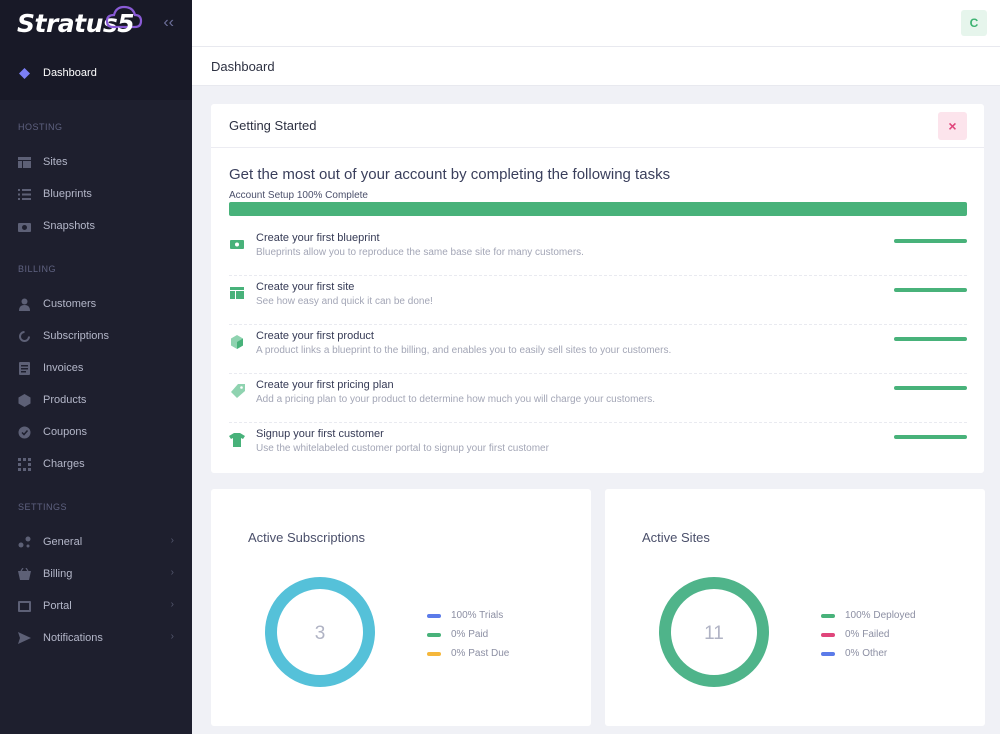  What do you see at coordinates (24, 432) in the screenshot?
I see `coupon-icon` at bounding box center [24, 432].